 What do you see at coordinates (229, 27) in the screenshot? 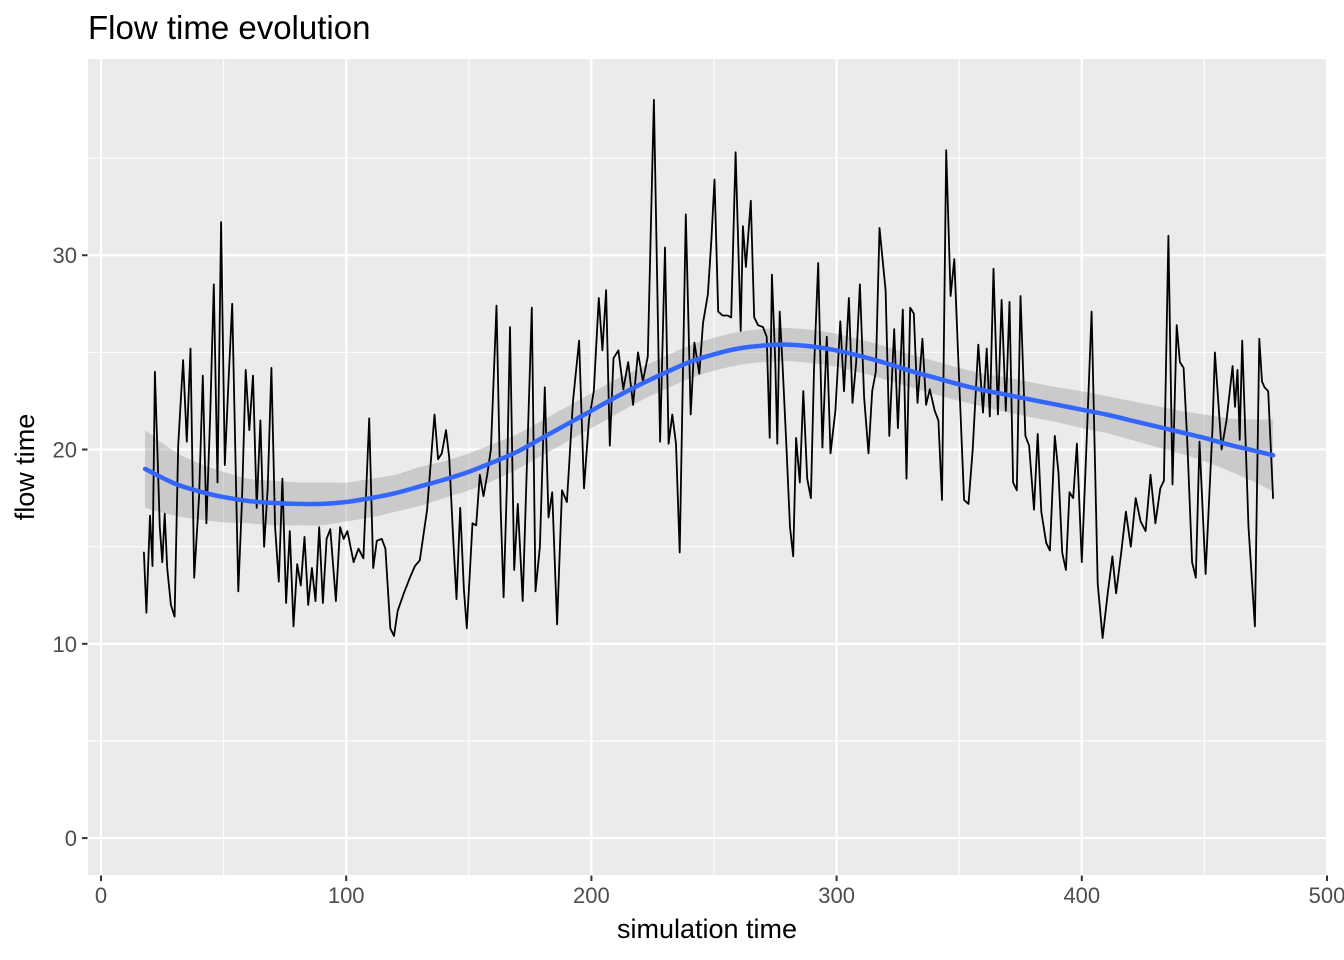
I see `chart-title: Flow time evolution` at bounding box center [229, 27].